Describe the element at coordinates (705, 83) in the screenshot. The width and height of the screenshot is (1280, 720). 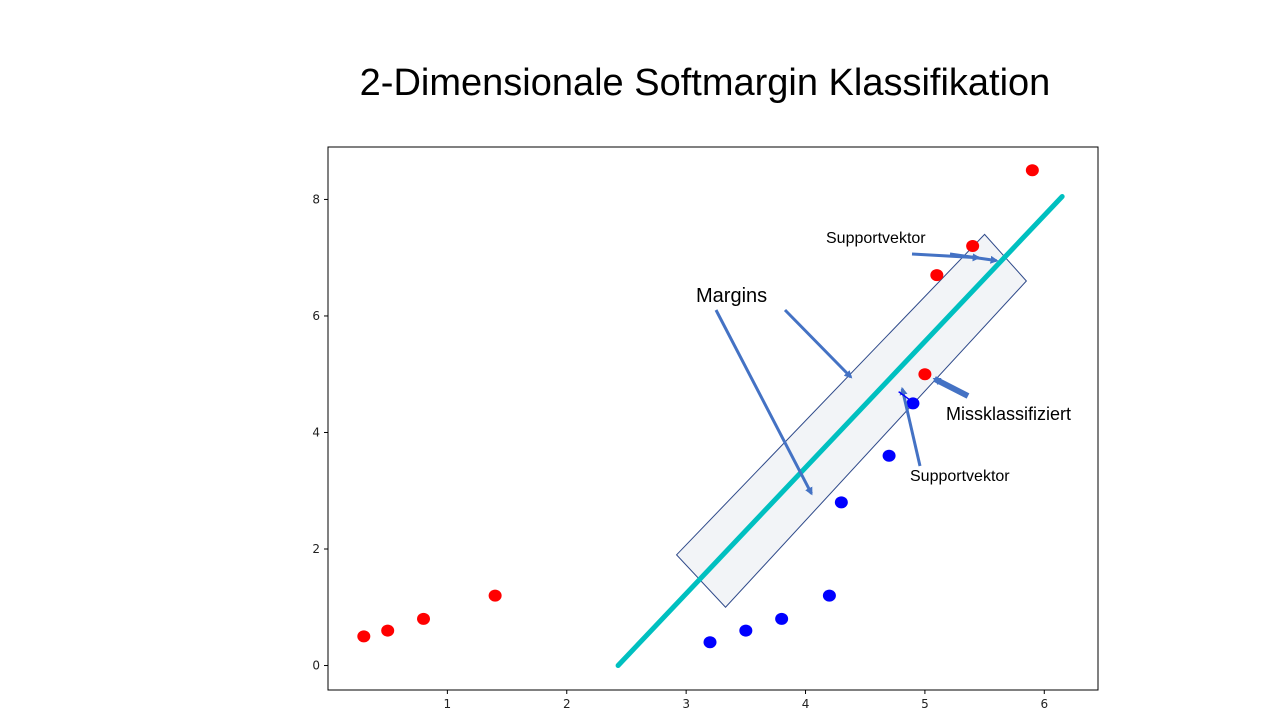
I see `slide-title: 2-Dimensionale Softmargin Klassifikation` at that location.